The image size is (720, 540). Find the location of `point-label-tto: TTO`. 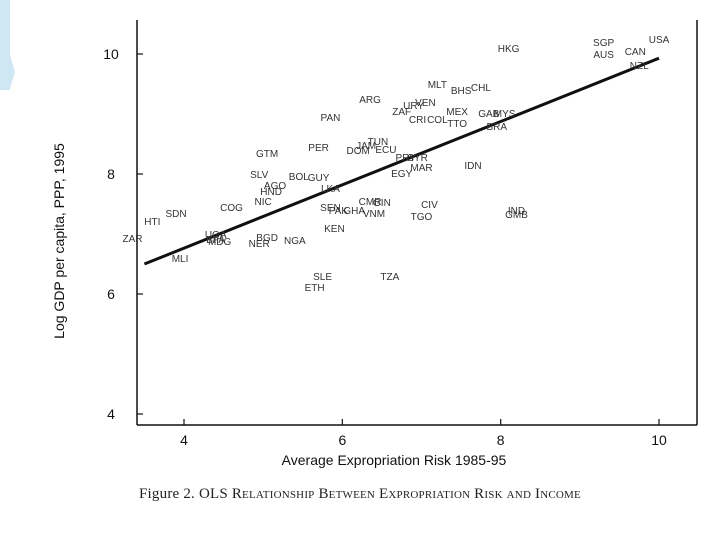

point-label-tto: TTO is located at coordinates (457, 124).